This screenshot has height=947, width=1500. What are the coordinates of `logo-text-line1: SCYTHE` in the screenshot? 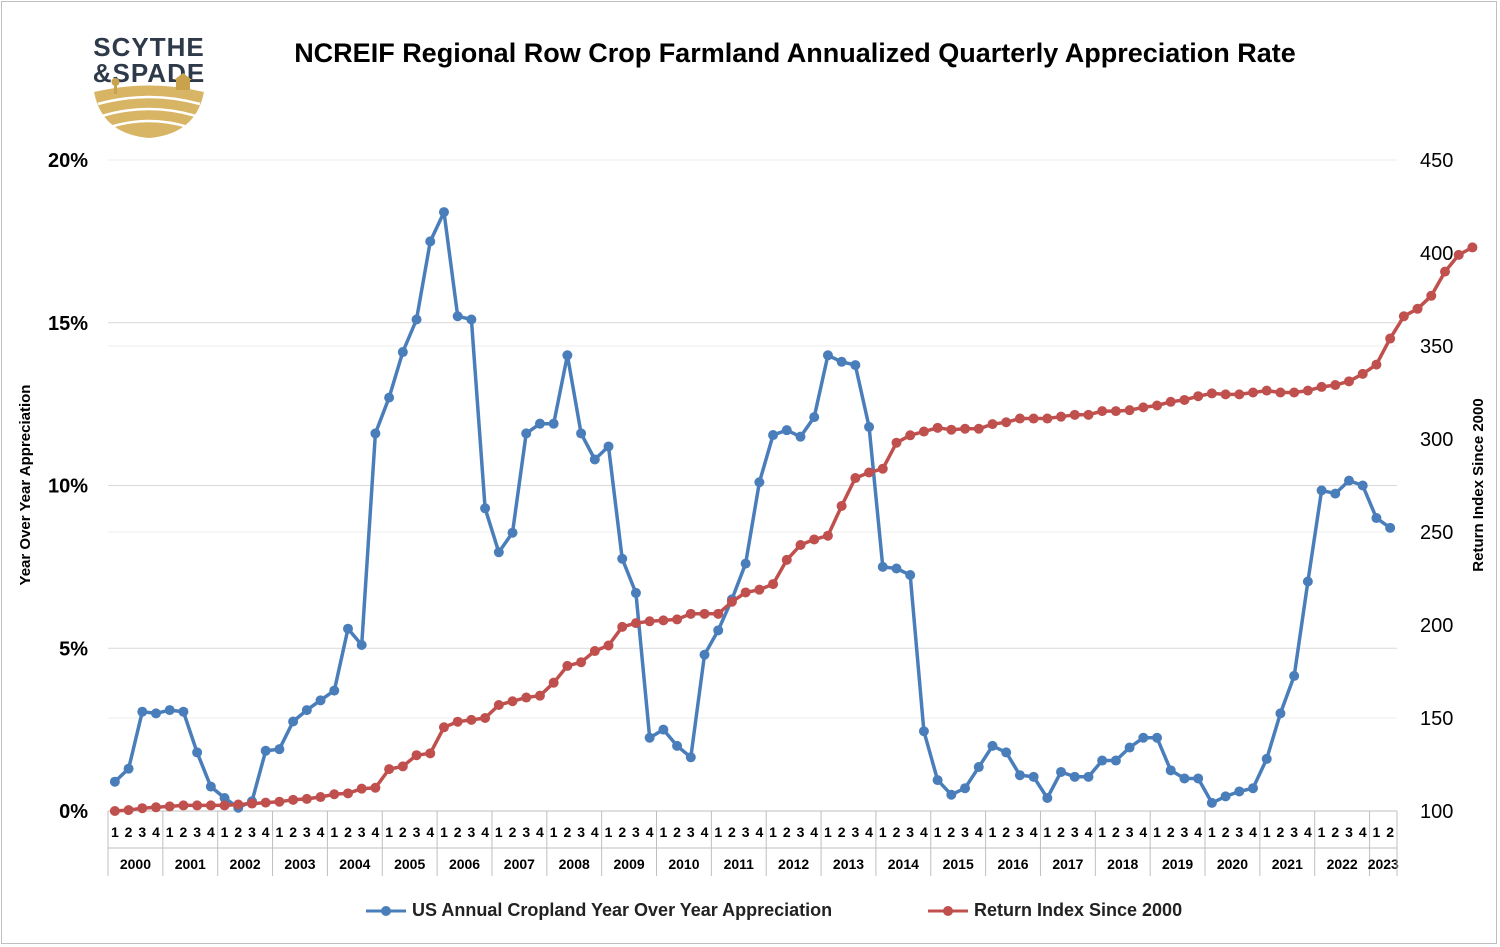 It's located at (149, 47).